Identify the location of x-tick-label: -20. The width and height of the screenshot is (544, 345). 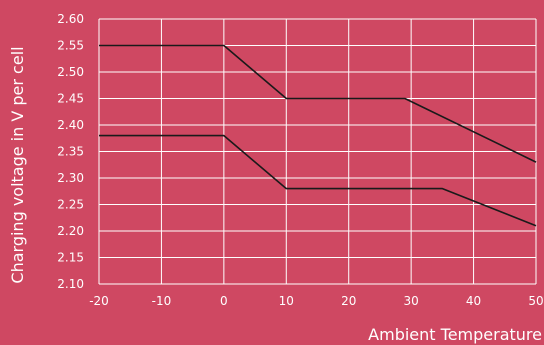
(99, 301).